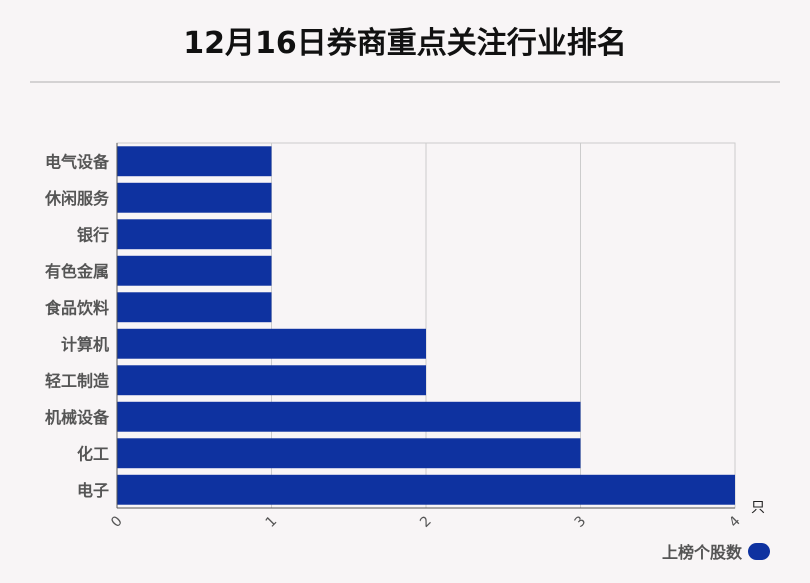 Image resolution: width=810 pixels, height=583 pixels. What do you see at coordinates (93, 234) in the screenshot?
I see `category-label: 银行` at bounding box center [93, 234].